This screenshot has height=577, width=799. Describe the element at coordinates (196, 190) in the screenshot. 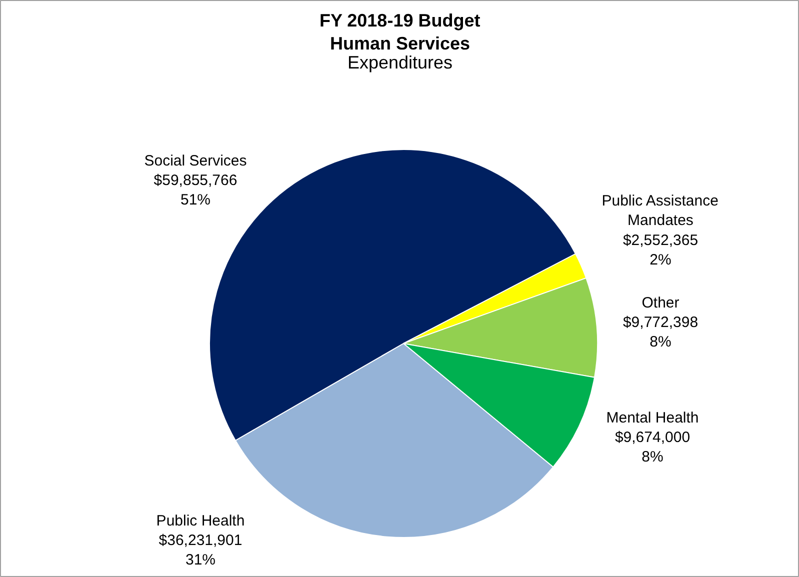

I see `data-label: $59,855,766 51%` at that location.